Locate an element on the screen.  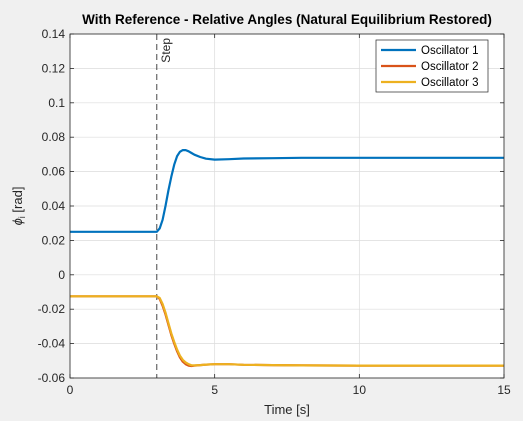
y-tick-label: -0.06 is located at coordinates (52, 378).